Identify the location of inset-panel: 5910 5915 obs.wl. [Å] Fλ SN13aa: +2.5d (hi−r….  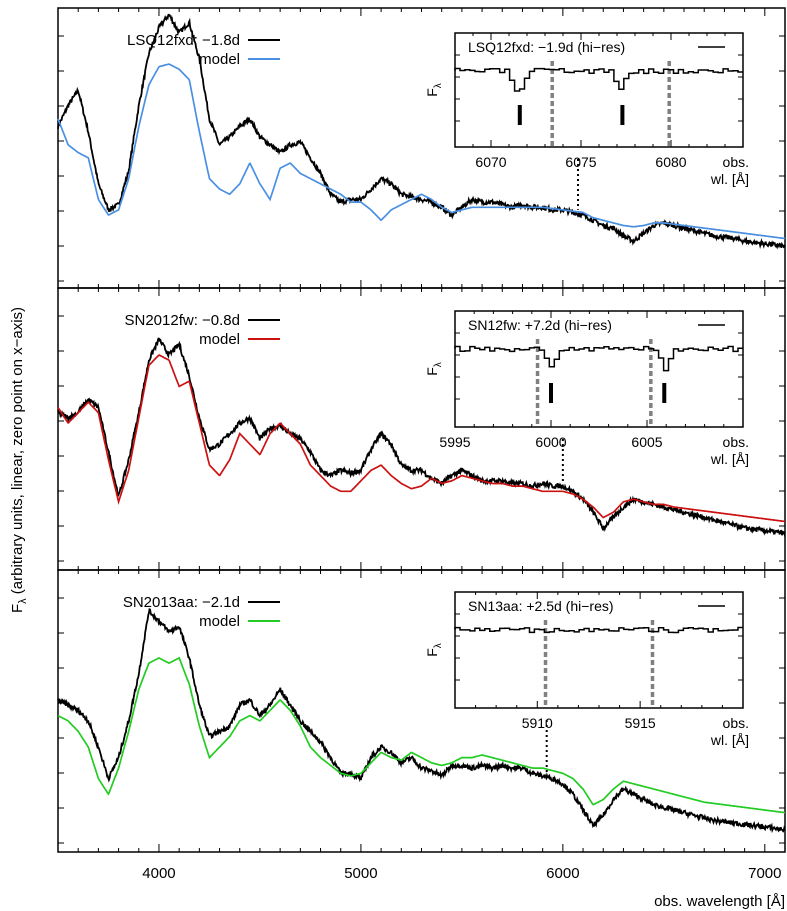
(586, 669).